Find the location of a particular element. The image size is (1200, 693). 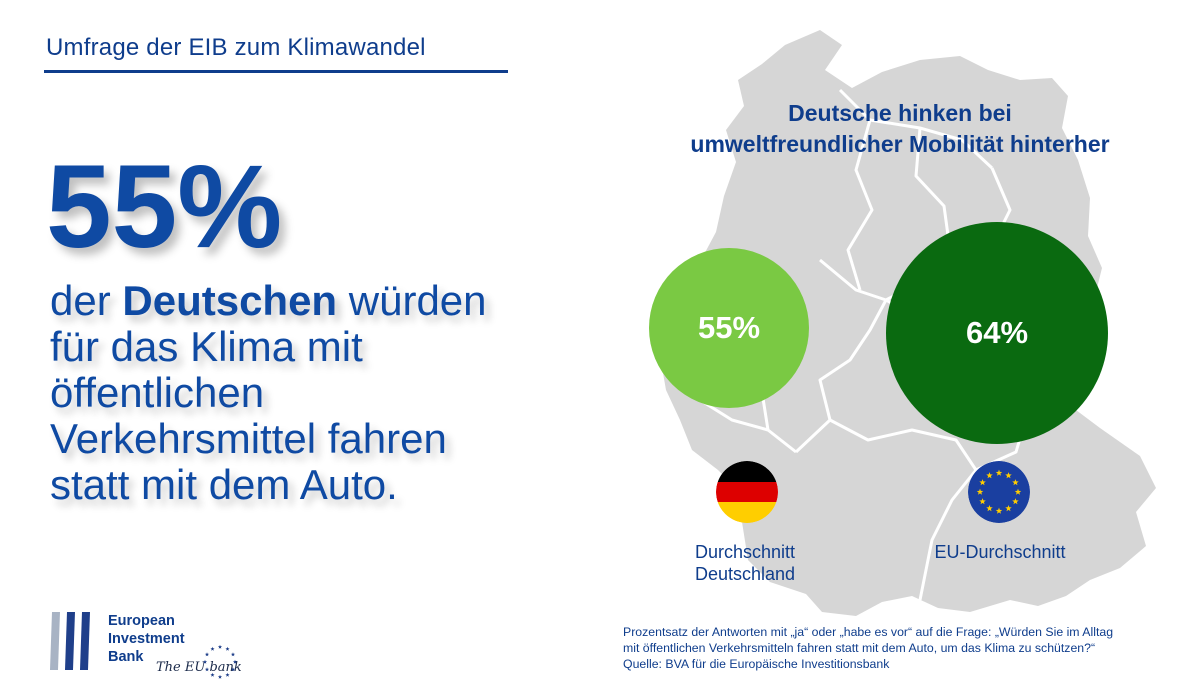

statement-emphasis: Deutschen is located at coordinates (230, 300).